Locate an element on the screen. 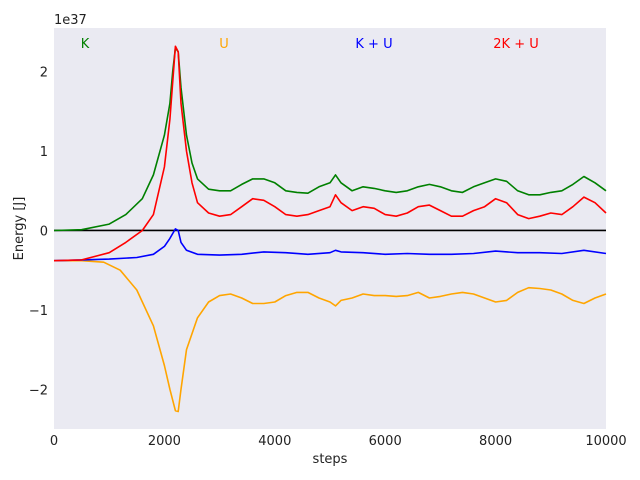 The width and height of the screenshot is (640, 480). y-tick-label: 0 is located at coordinates (44, 231).